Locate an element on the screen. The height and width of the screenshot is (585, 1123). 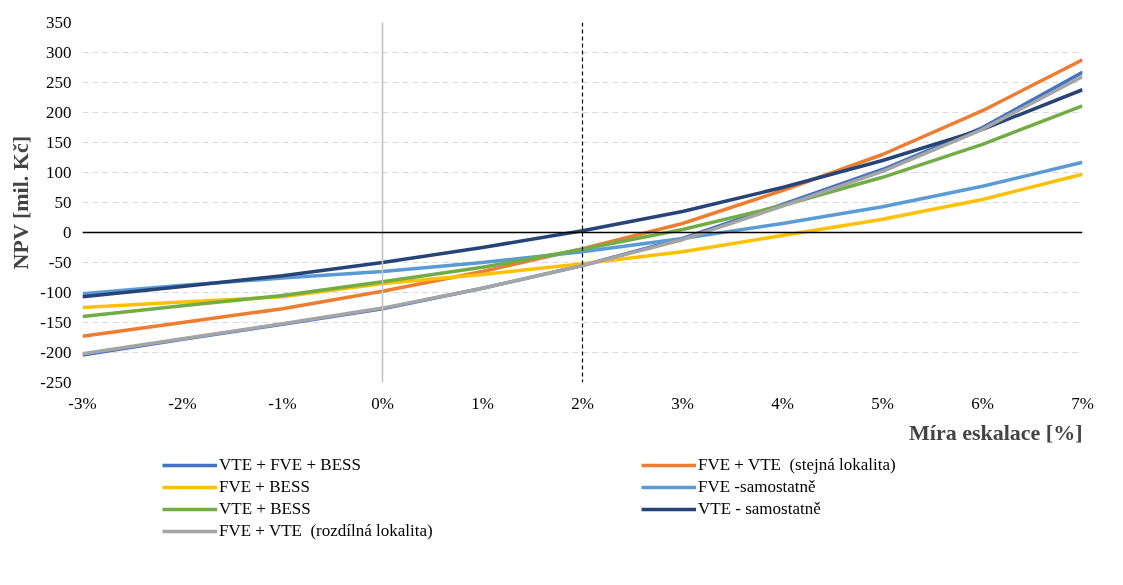
y-tick-label: -150 is located at coordinates (56, 322).